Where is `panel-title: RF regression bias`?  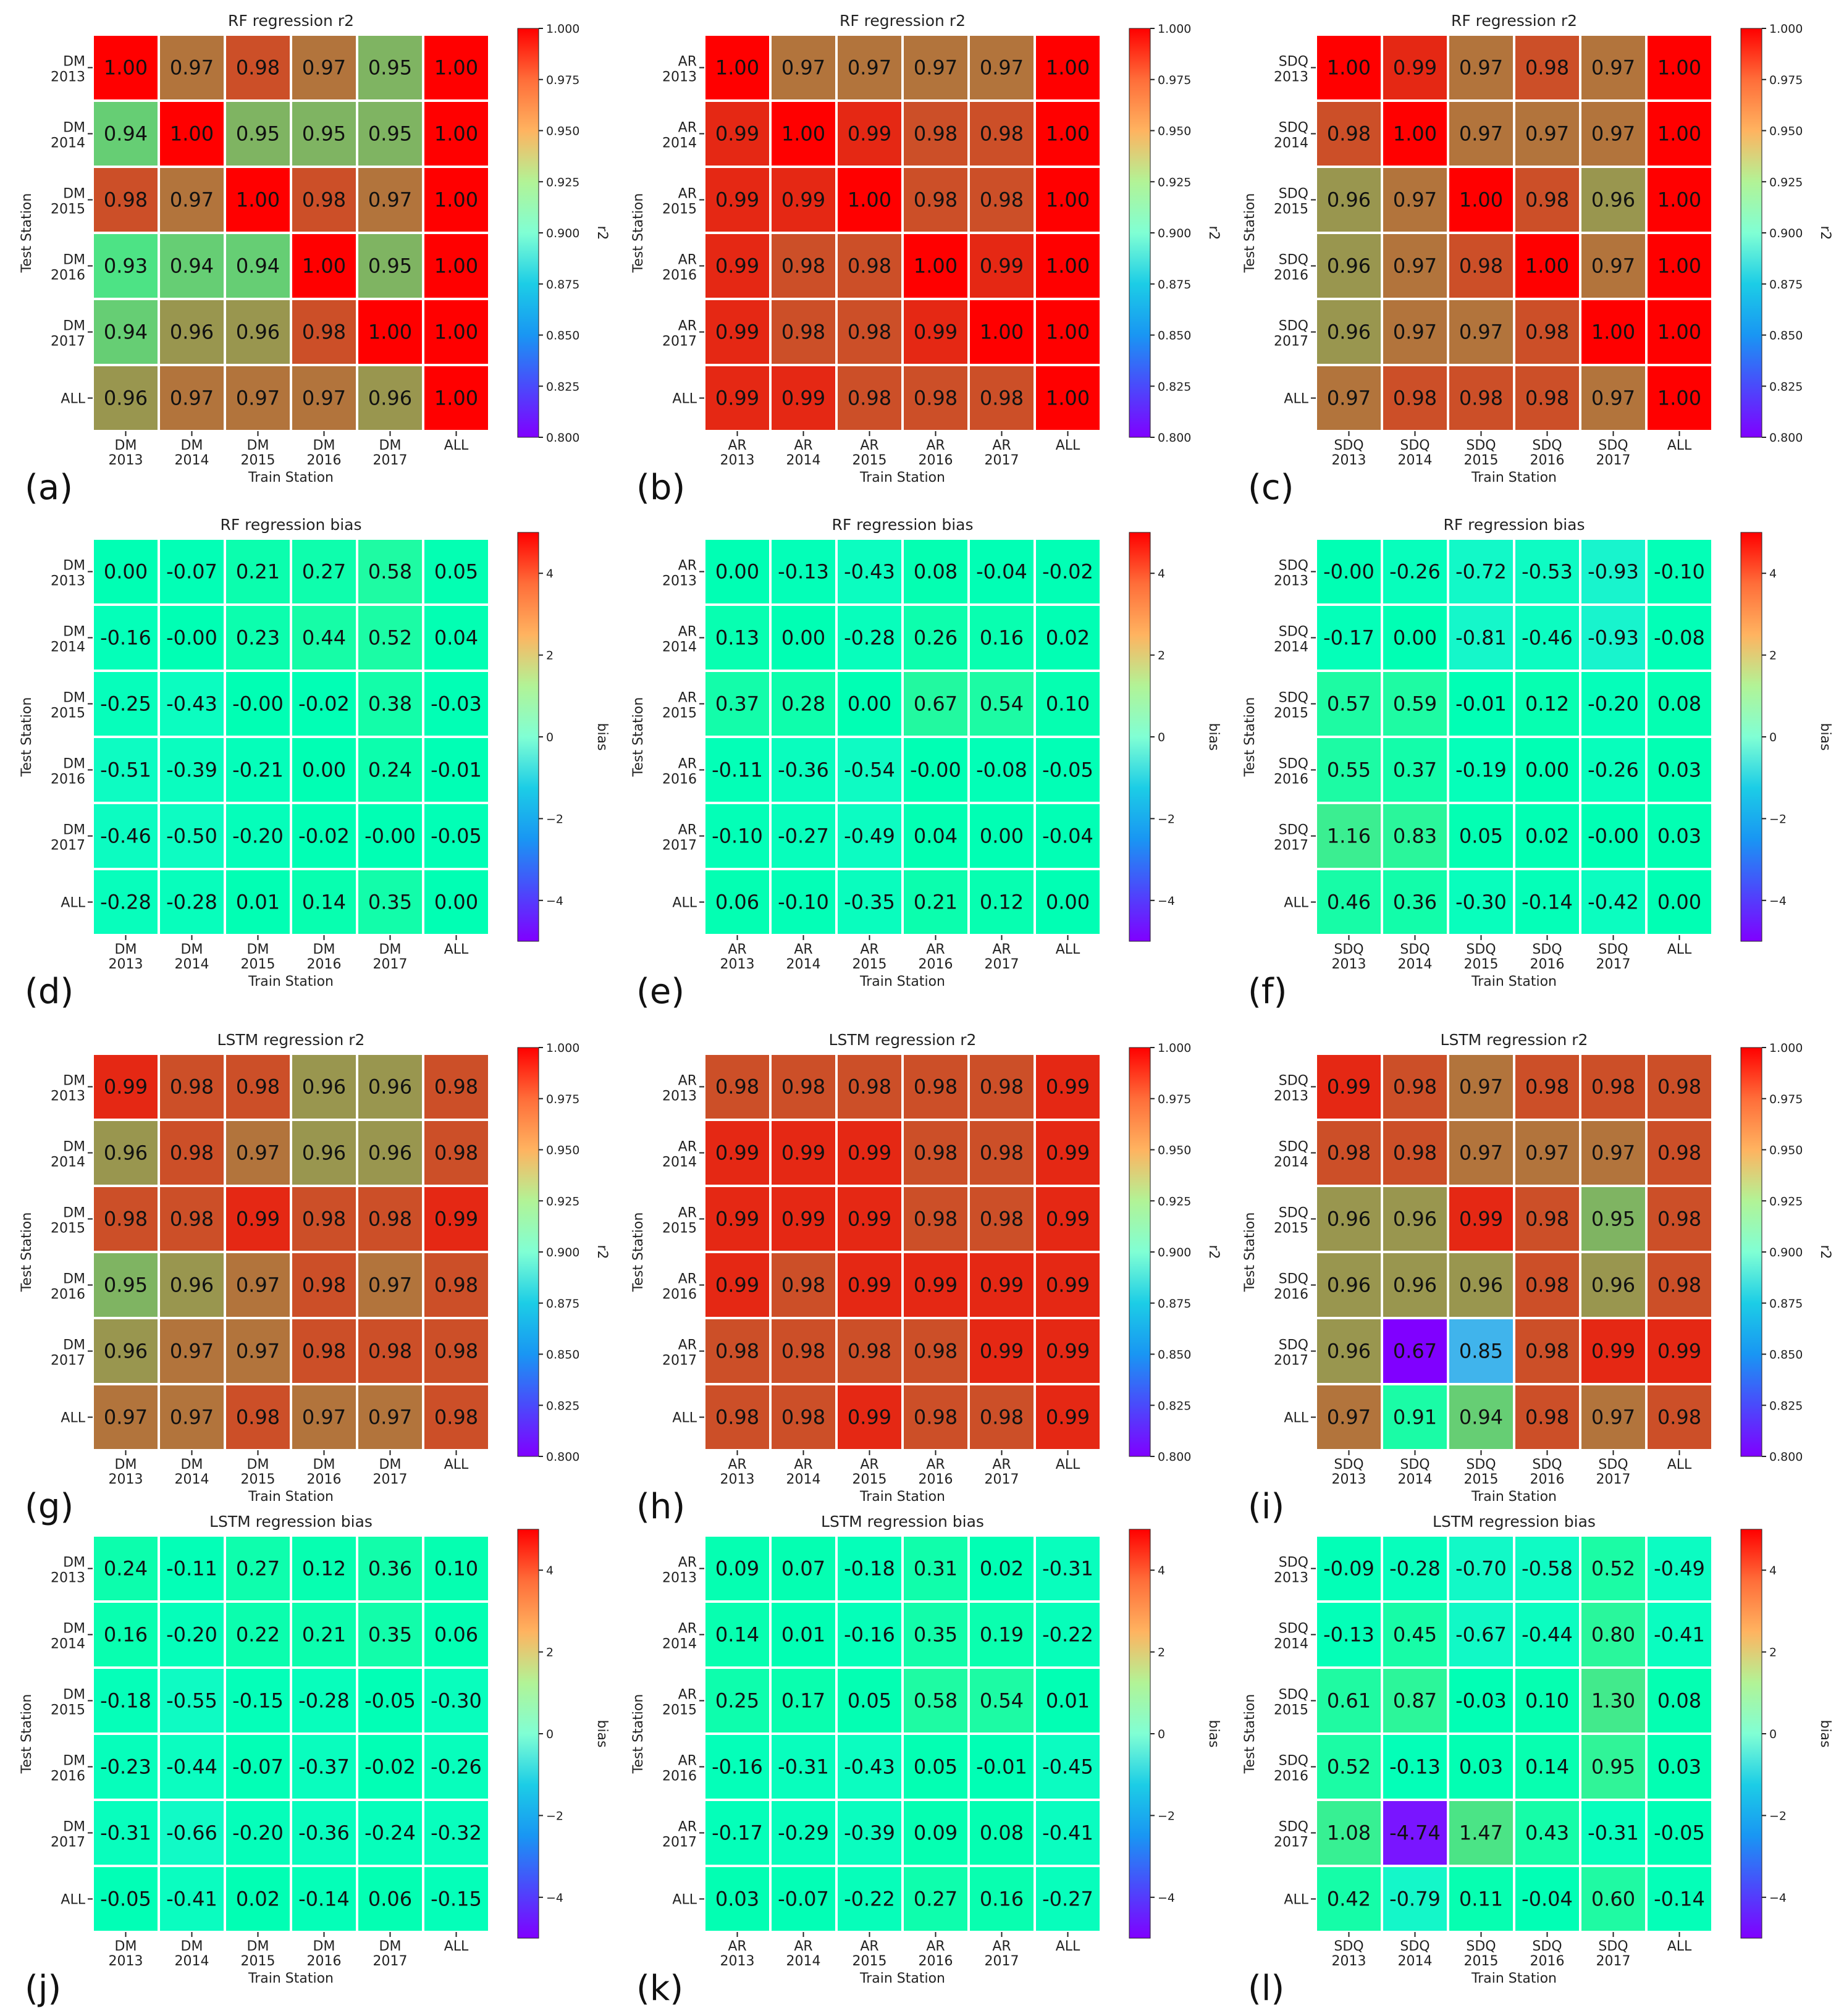
panel-title: RF regression bias is located at coordinates (1514, 525).